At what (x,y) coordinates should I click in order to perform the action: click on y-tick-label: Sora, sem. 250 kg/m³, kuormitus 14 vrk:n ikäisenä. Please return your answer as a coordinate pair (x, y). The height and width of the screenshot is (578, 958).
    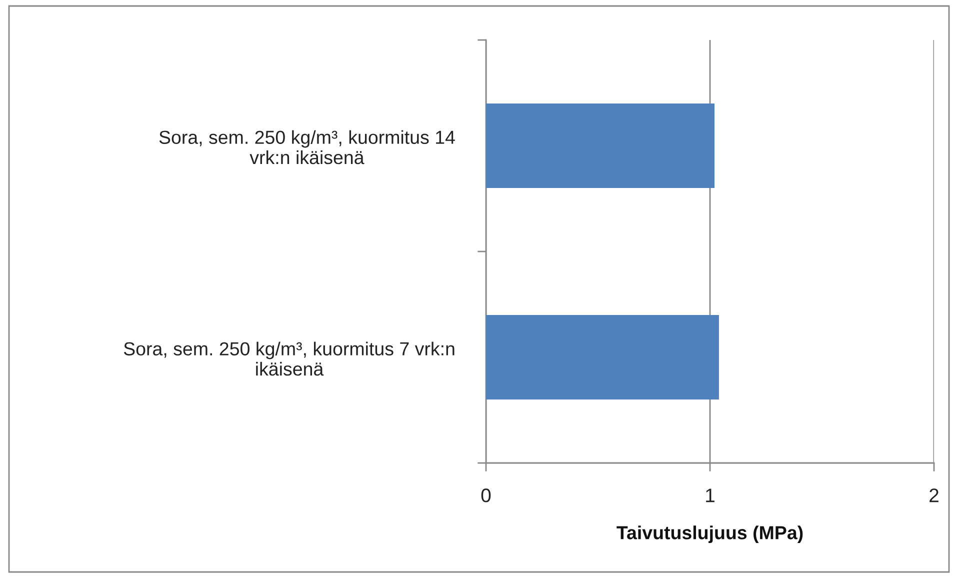
    Looking at the image, I should click on (307, 147).